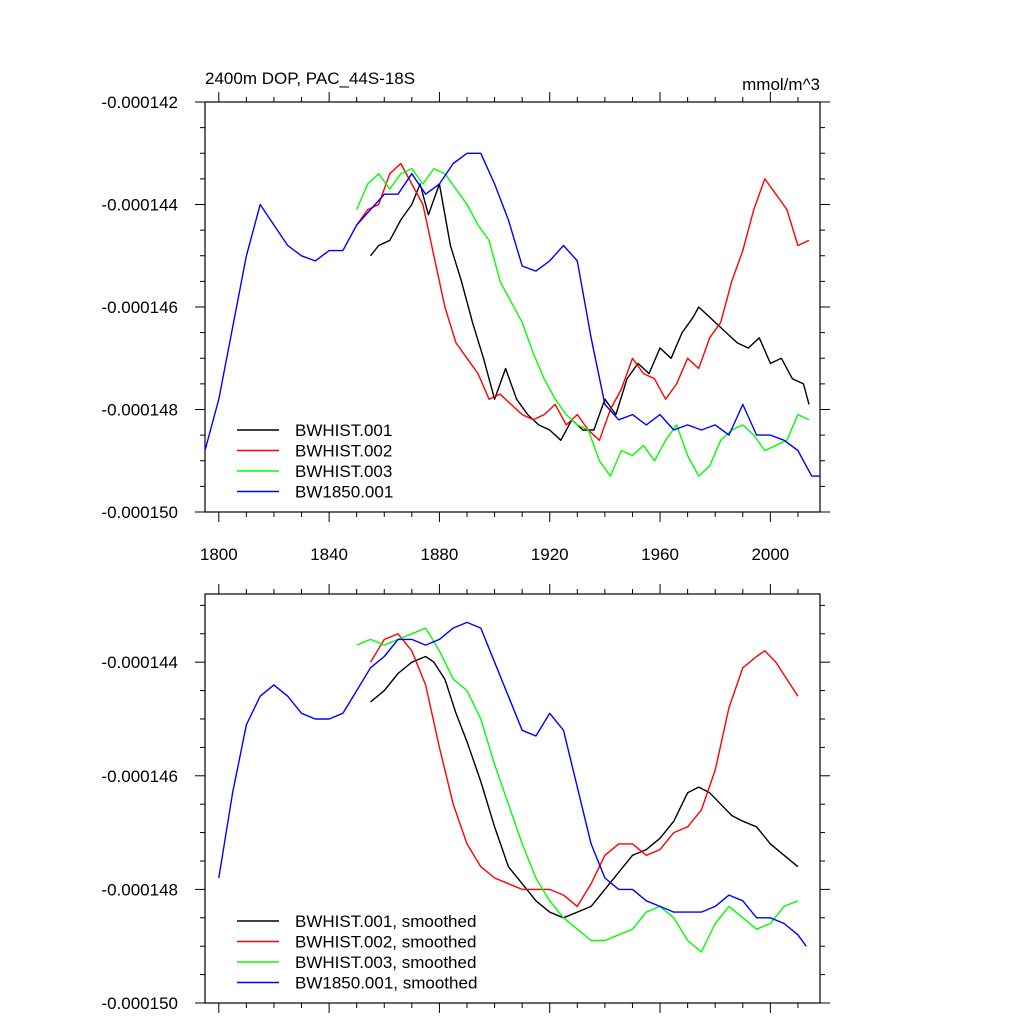  Describe the element at coordinates (386, 983) in the screenshot. I see `panel-2-legend-label-4: BW1850.001, smoothed` at that location.